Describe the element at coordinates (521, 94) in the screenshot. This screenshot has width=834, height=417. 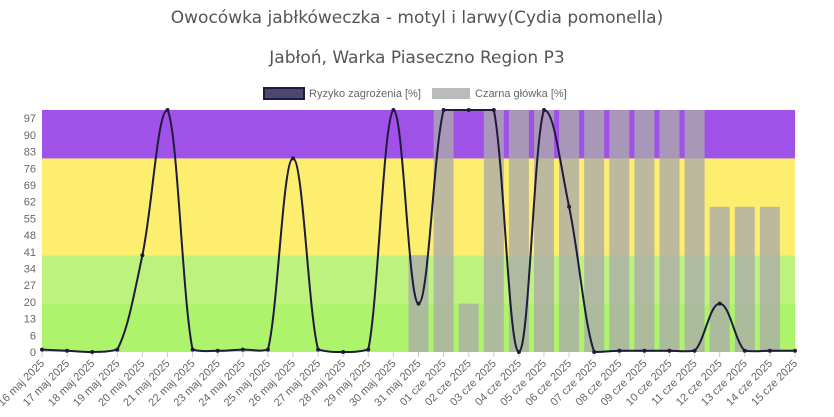
I see `legend-label-czarna: Czarna główka [%]` at that location.